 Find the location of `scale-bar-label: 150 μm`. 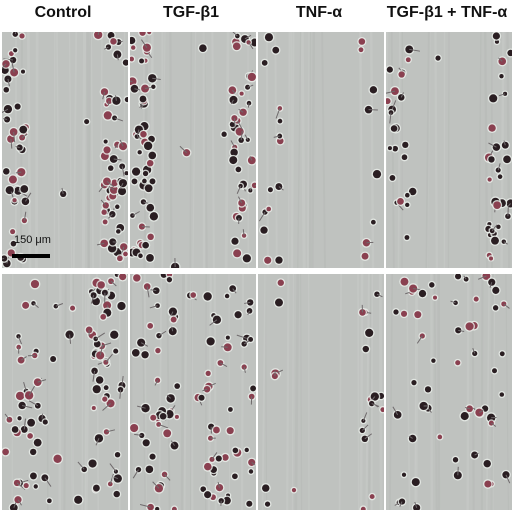

scale-bar-label: 150 μm is located at coordinates (32, 240).